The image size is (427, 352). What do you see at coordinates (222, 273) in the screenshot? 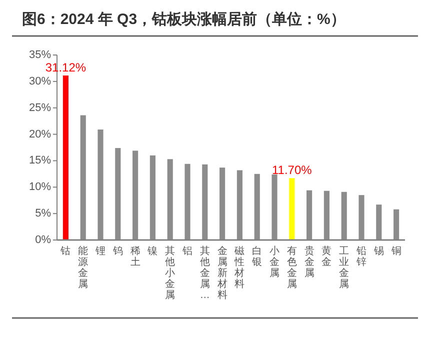
I see `x-tick-label: 金属新材料` at bounding box center [222, 273].